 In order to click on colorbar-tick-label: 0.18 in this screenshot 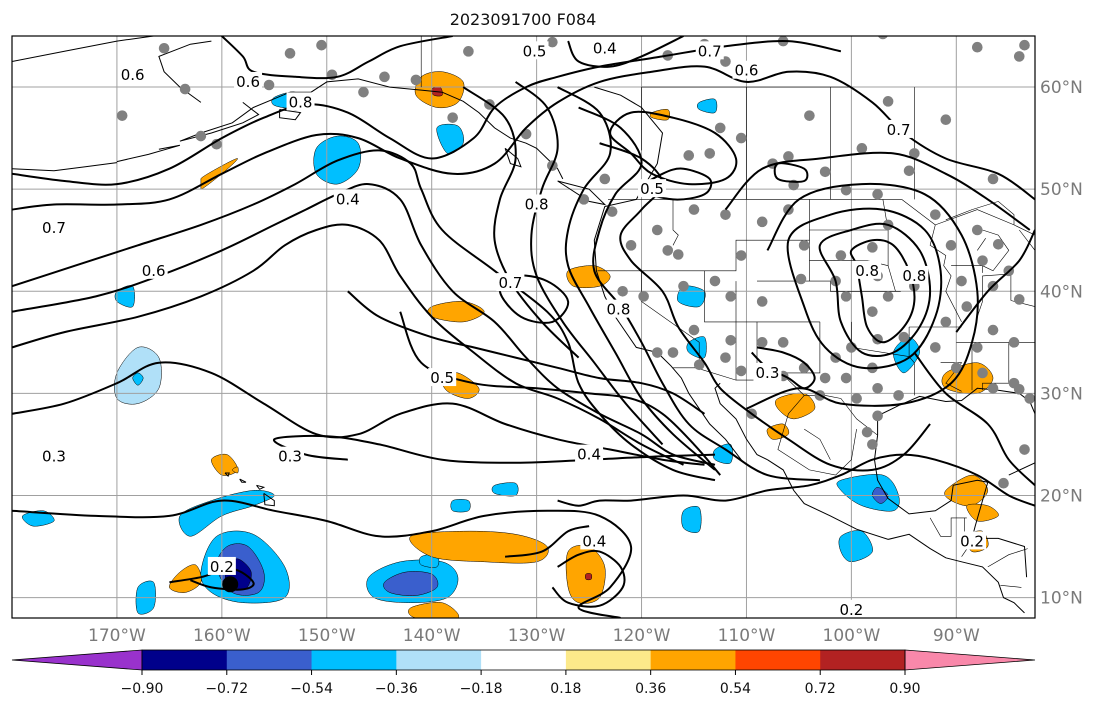, I will do `click(565, 689)`.